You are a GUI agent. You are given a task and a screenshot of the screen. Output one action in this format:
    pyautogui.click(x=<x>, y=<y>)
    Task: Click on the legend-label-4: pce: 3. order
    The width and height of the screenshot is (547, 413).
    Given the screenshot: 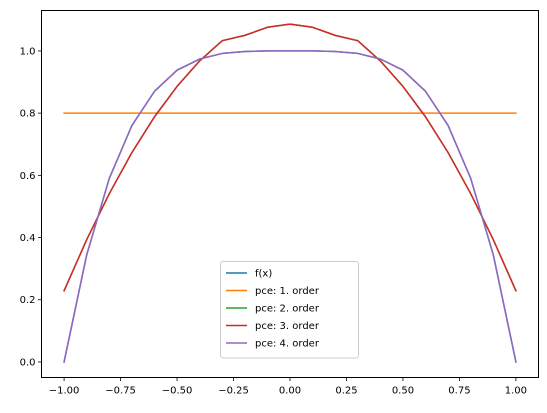 What is the action you would take?
    pyautogui.click(x=287, y=326)
    